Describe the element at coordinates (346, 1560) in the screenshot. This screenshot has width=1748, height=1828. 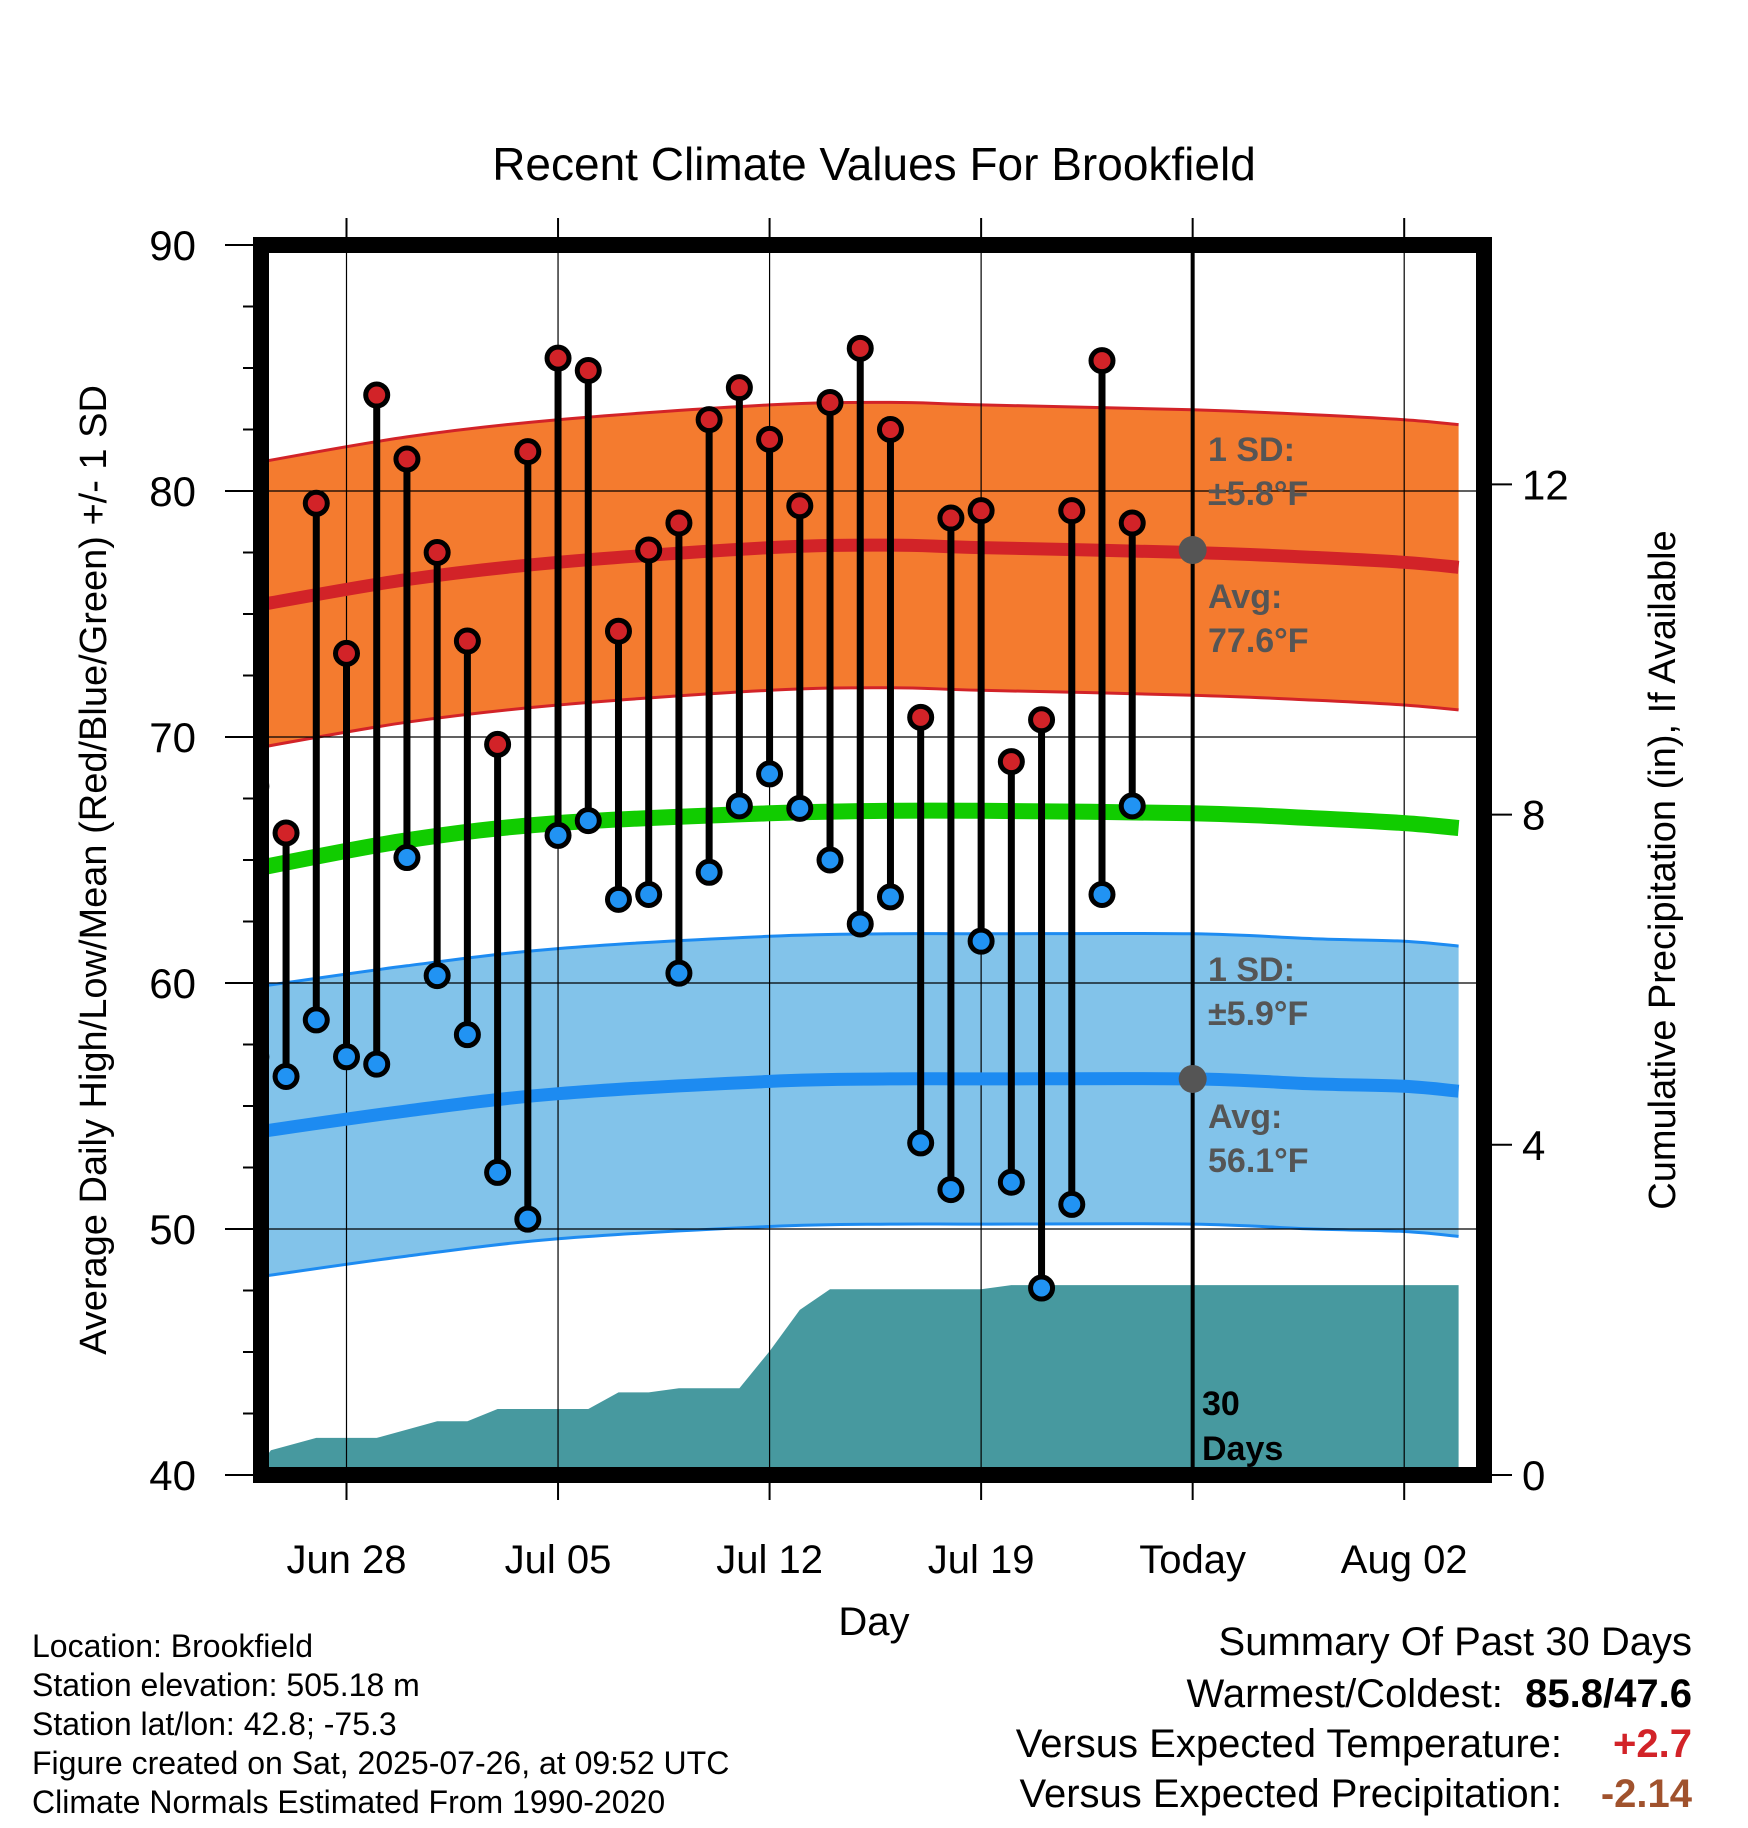
I see `x-tick-label: Jun 28` at that location.